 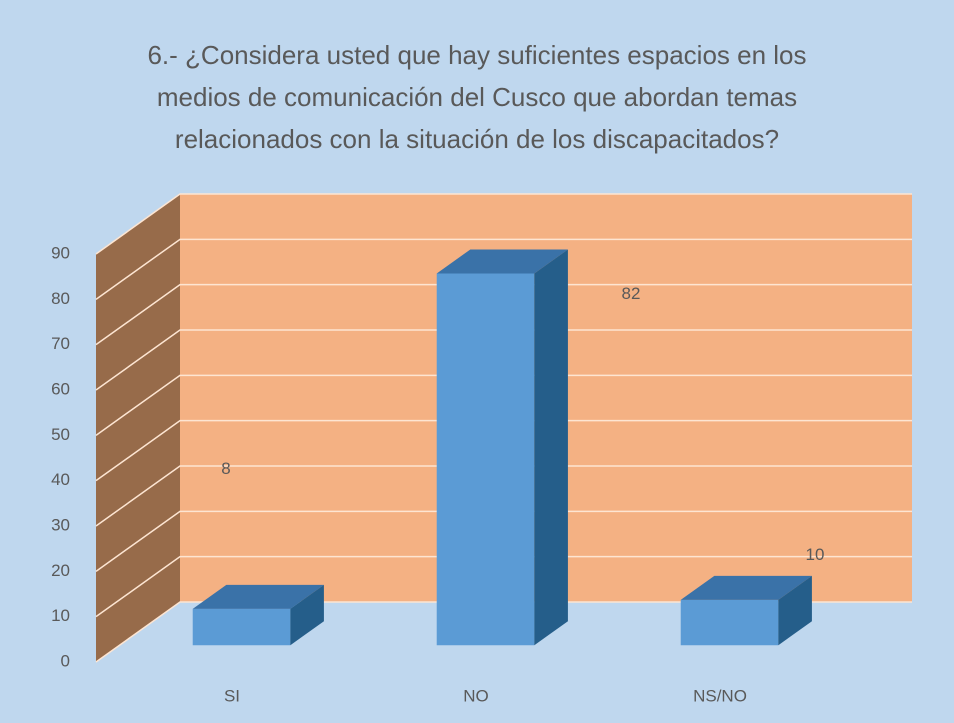 What do you see at coordinates (65, 660) in the screenshot?
I see `y-tick-label: 0` at bounding box center [65, 660].